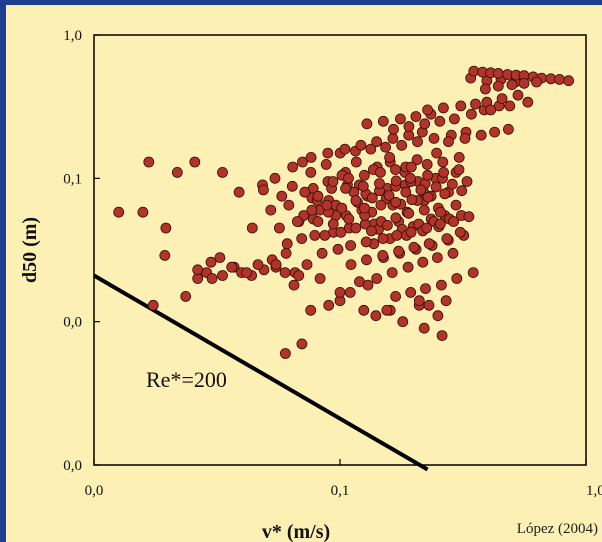 This screenshot has height=542, width=602. What do you see at coordinates (296, 531) in the screenshot?
I see `x-axis-title: v* (m/s)` at bounding box center [296, 531].